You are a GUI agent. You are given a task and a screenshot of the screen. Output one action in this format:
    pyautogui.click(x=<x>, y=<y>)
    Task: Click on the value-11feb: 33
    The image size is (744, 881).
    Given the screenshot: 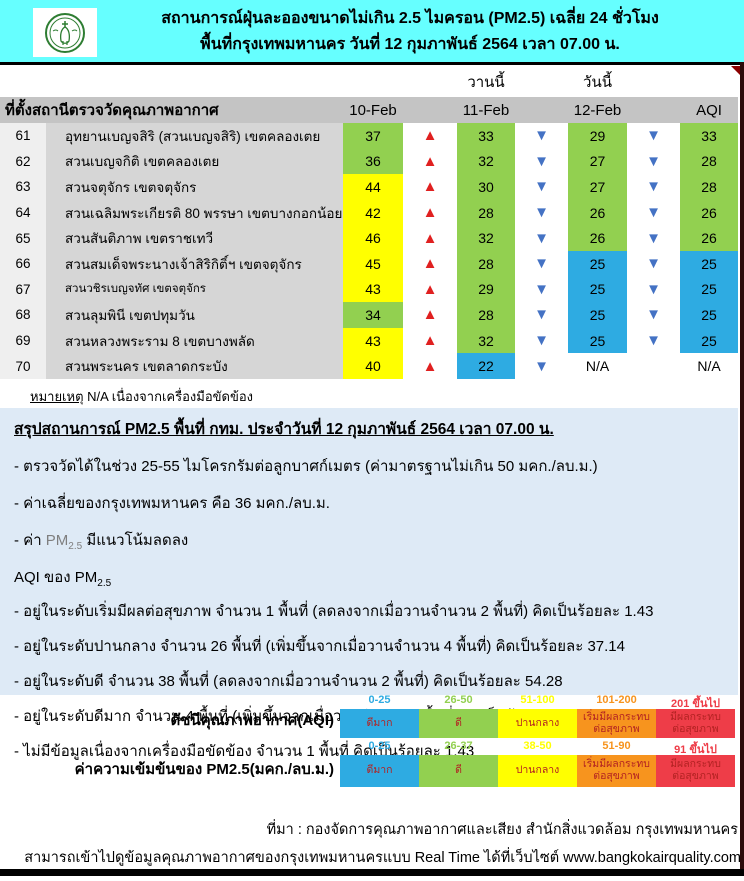 What is the action you would take?
    pyautogui.click(x=486, y=136)
    